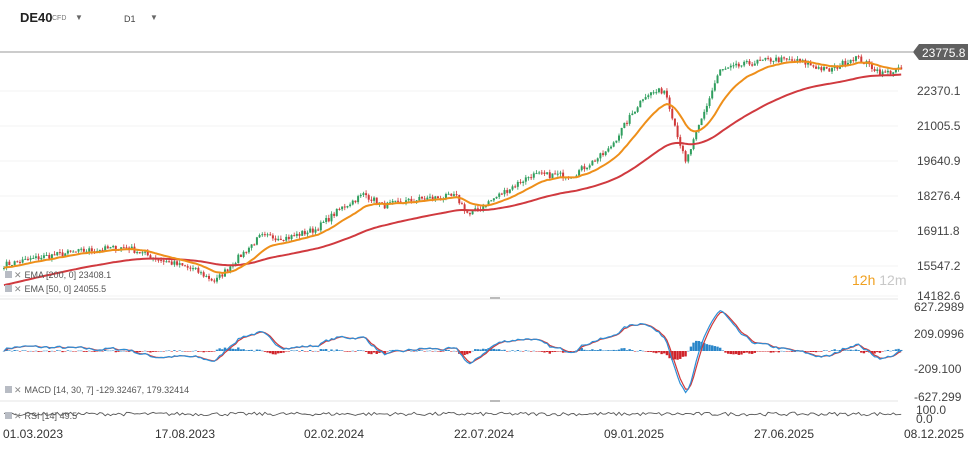  What do you see at coordinates (58, 275) in the screenshot?
I see `legend-ema200: ✕ EMA [200, 0] 23408.1` at bounding box center [58, 275].